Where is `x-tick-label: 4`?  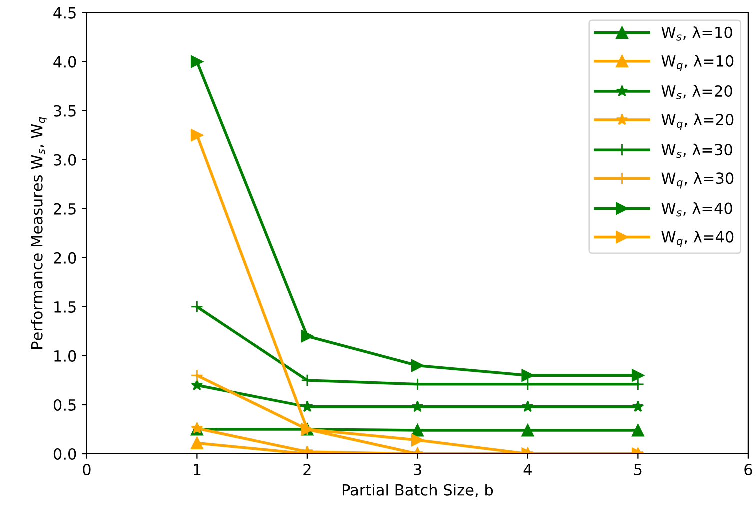 x-tick-label: 4 is located at coordinates (528, 470).